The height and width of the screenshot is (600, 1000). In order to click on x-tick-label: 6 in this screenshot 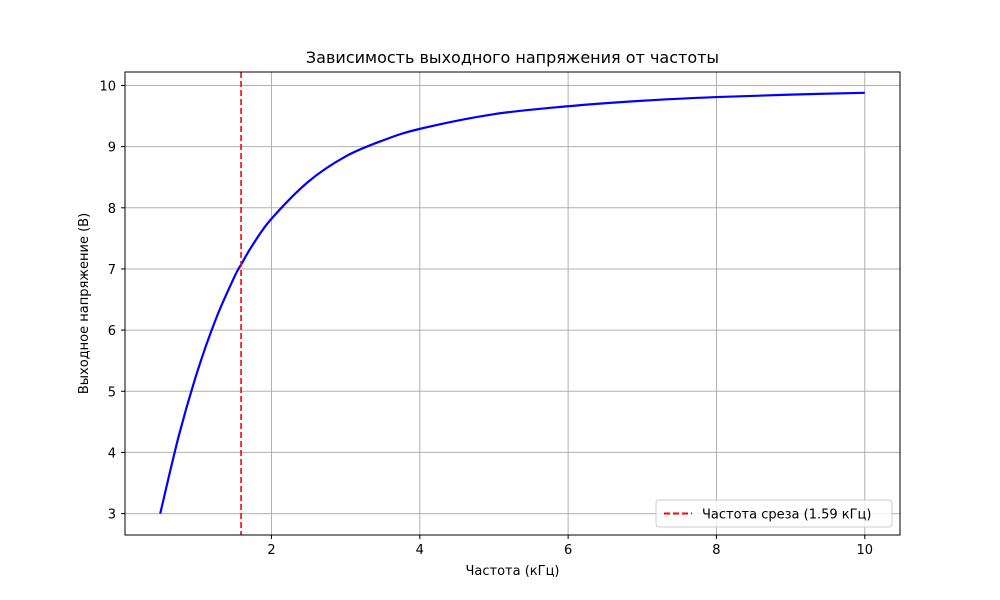, I will do `click(568, 550)`.